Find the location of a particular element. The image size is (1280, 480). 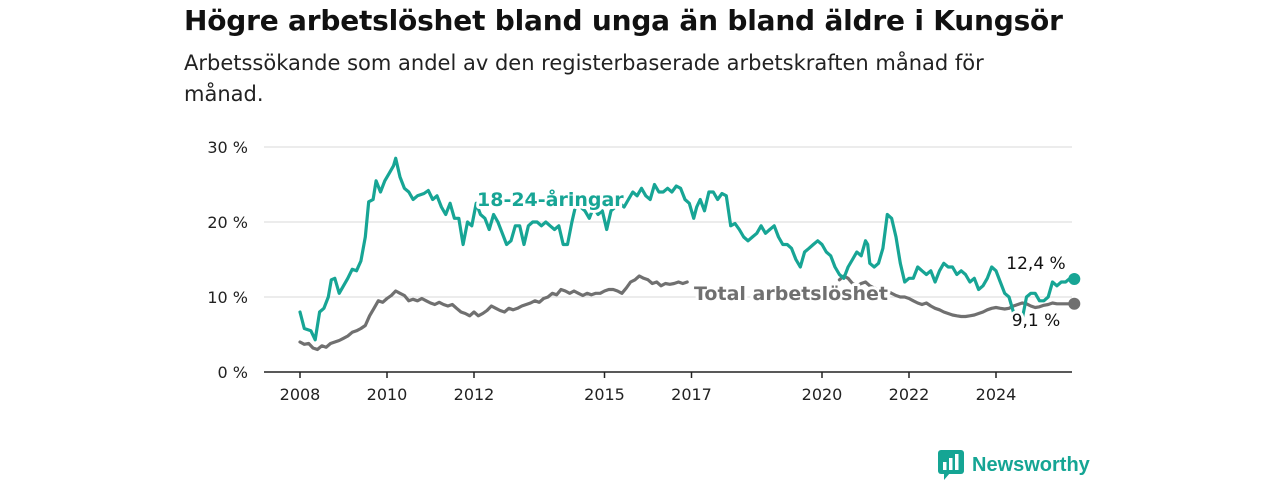

x-axis: 2008 2010 2012 2015 2017 2020 2022 2024 is located at coordinates (668, 387).